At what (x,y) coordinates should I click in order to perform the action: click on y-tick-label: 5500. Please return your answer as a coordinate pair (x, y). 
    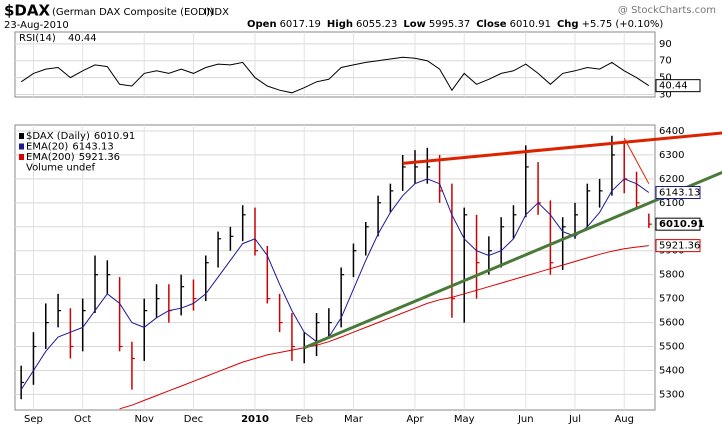
    Looking at the image, I should click on (671, 347).